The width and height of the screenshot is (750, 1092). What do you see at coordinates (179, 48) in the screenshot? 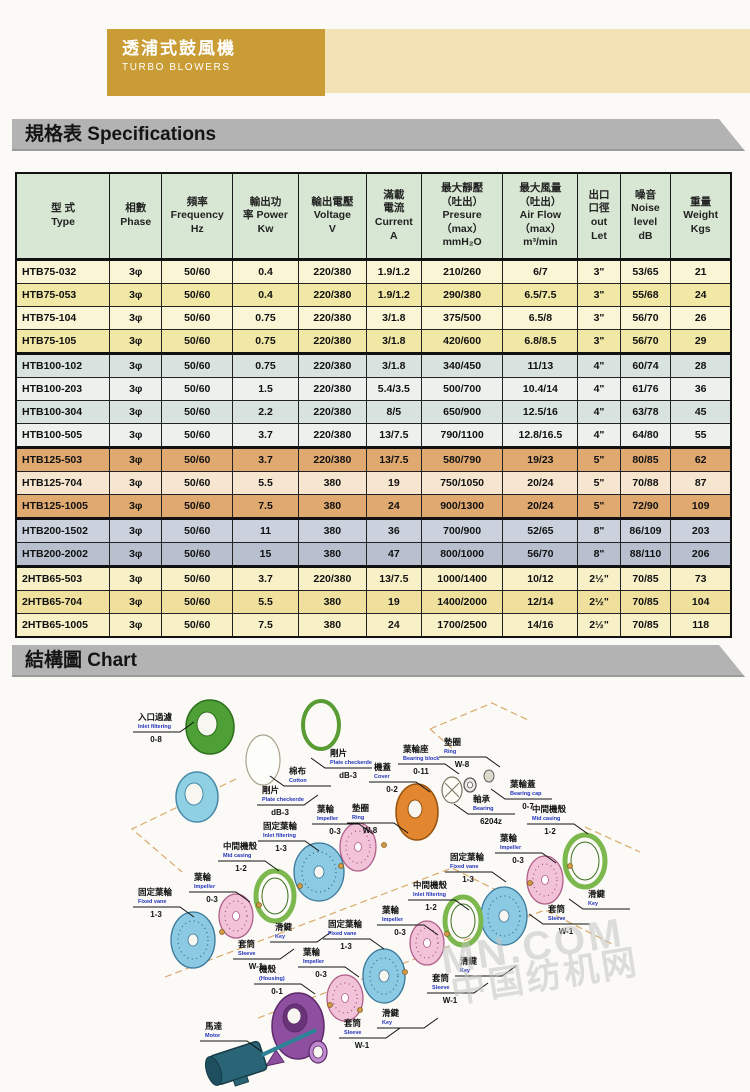
I see `brand-title-zh: 透浦式鼓風機` at bounding box center [179, 48].